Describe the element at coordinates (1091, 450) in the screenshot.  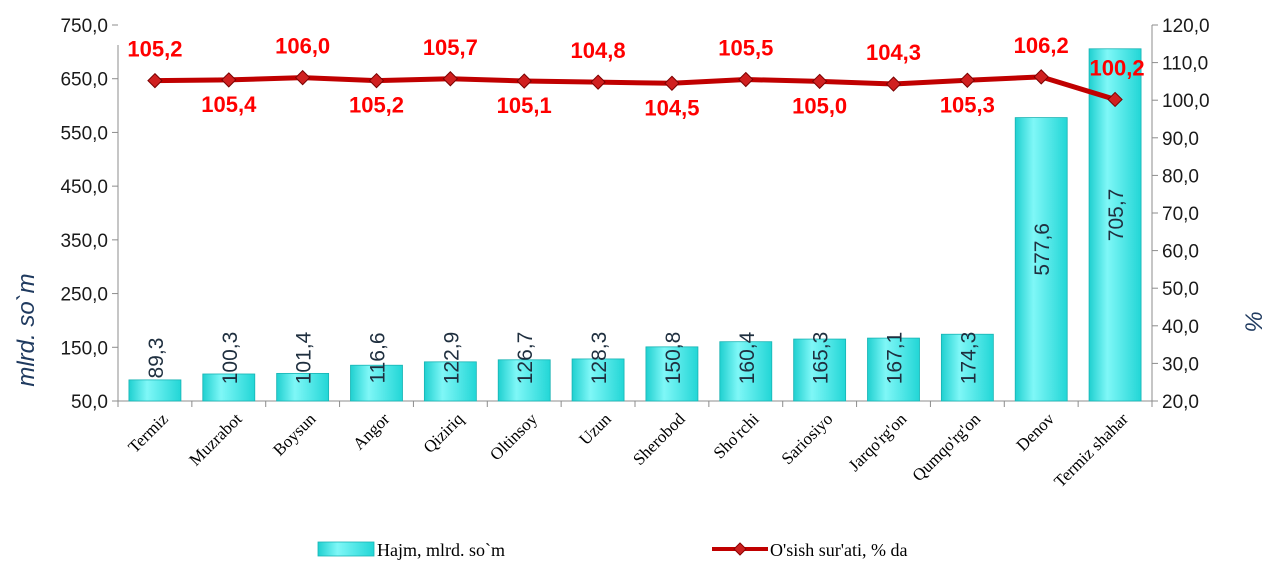
I see `x-category-label: Termiz shahar` at that location.